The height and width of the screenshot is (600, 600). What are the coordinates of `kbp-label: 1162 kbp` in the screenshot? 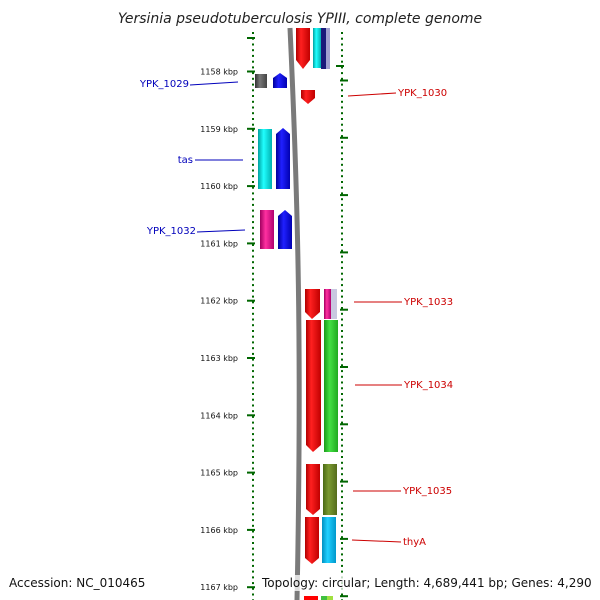 It's located at (219, 301).